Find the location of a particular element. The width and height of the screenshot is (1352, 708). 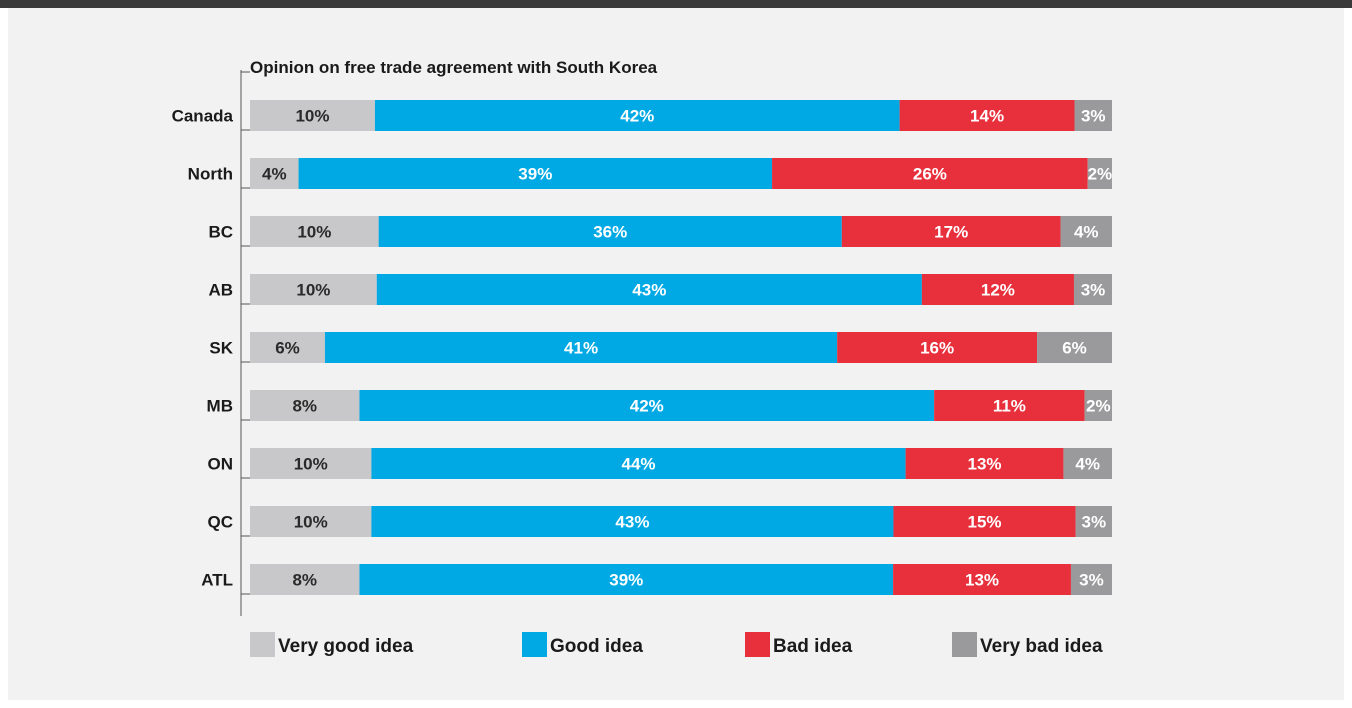

category-label: AB is located at coordinates (220, 290).